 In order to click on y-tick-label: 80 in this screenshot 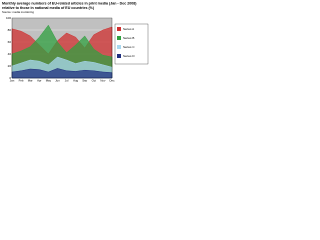, I will do `click(10, 30)`.